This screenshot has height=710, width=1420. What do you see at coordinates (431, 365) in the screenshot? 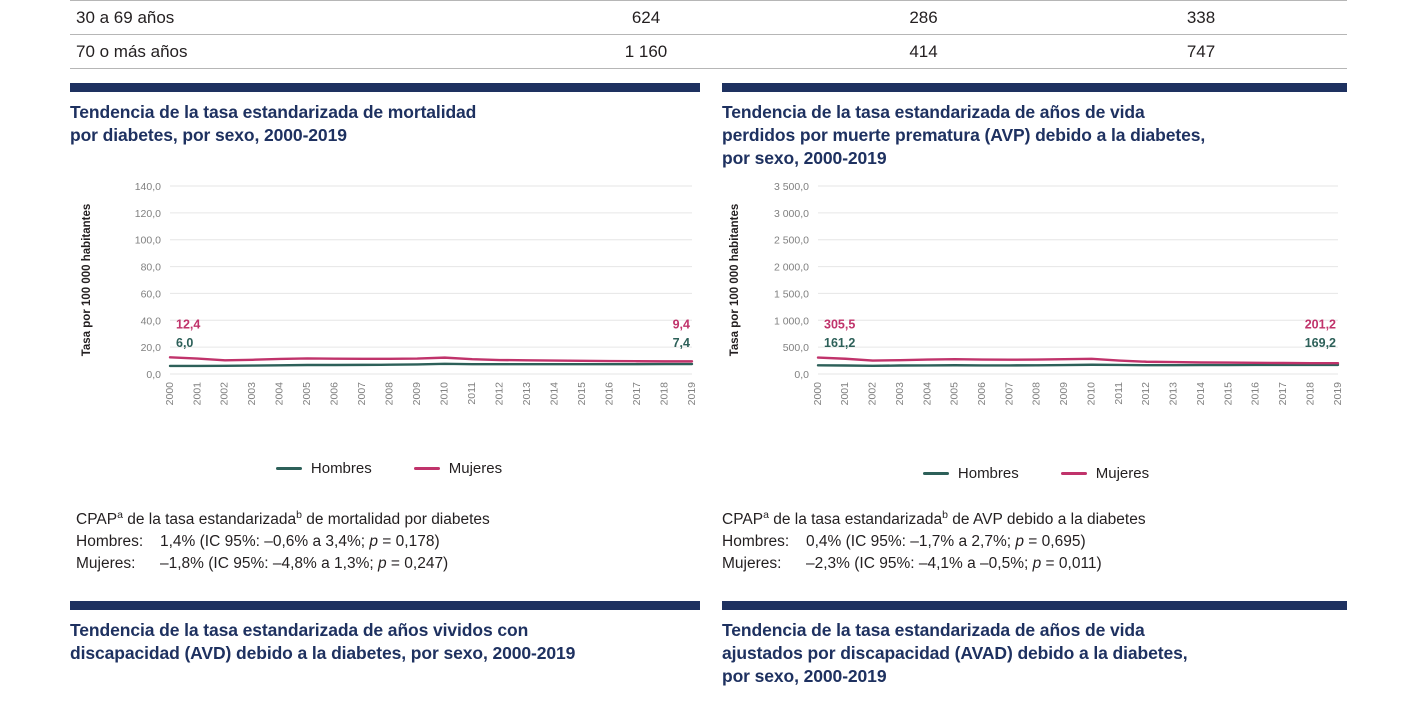
I see `chart-line-hombres` at bounding box center [431, 365].